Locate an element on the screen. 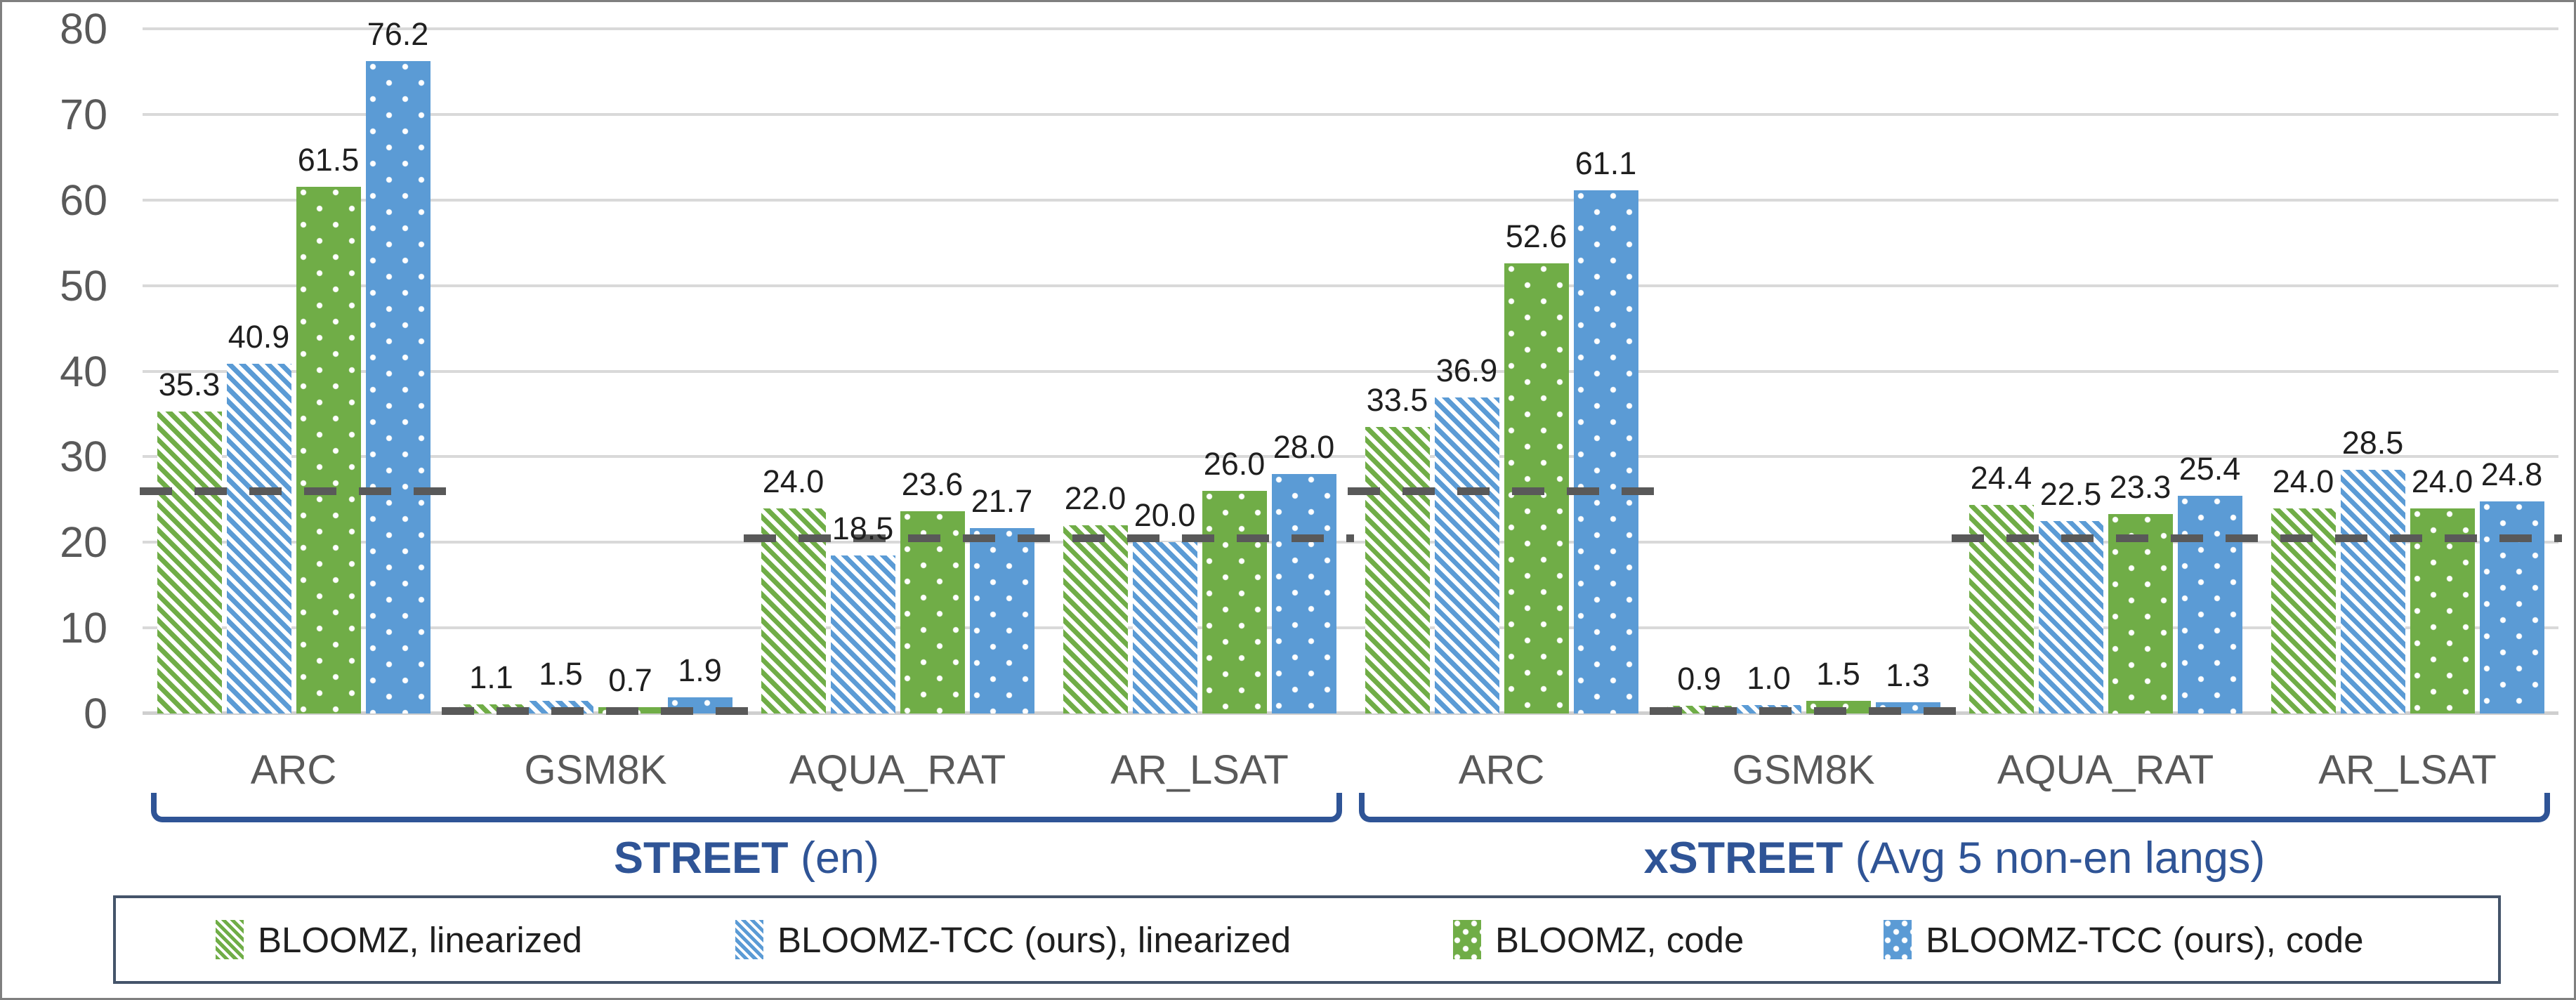 Image resolution: width=2576 pixels, height=1000 pixels. section-bracket-xSTREET is located at coordinates (1954, 807).